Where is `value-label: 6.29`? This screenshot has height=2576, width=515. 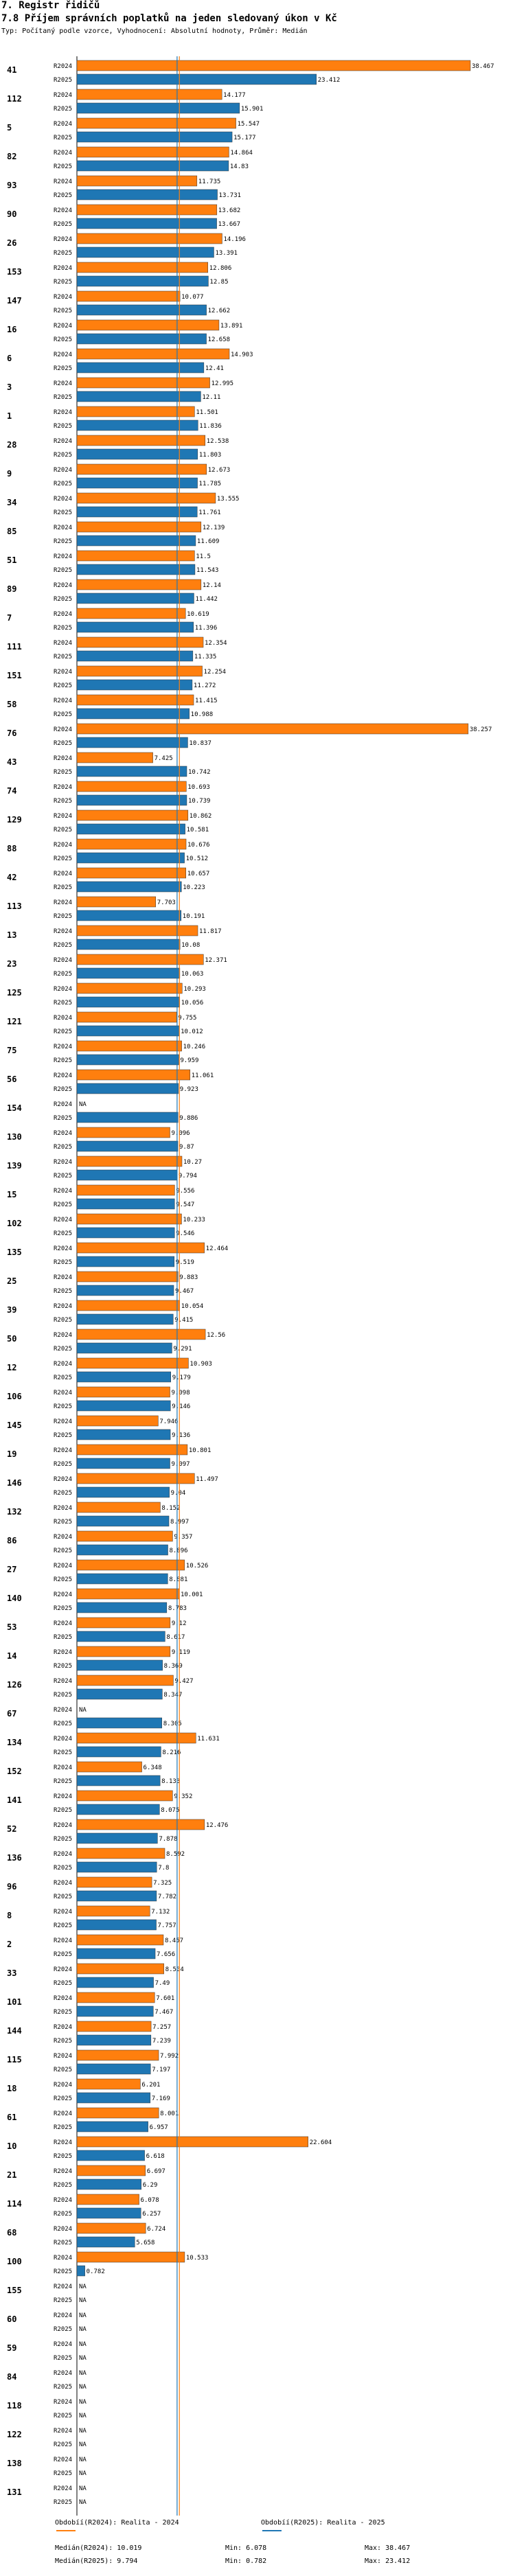 value-label: 6.29 is located at coordinates (150, 2185).